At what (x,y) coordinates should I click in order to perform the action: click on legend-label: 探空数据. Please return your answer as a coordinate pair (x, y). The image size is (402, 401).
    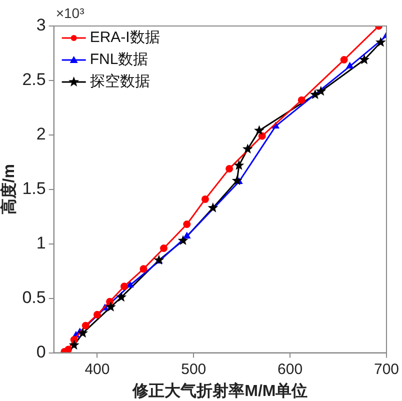
    Looking at the image, I should click on (120, 81).